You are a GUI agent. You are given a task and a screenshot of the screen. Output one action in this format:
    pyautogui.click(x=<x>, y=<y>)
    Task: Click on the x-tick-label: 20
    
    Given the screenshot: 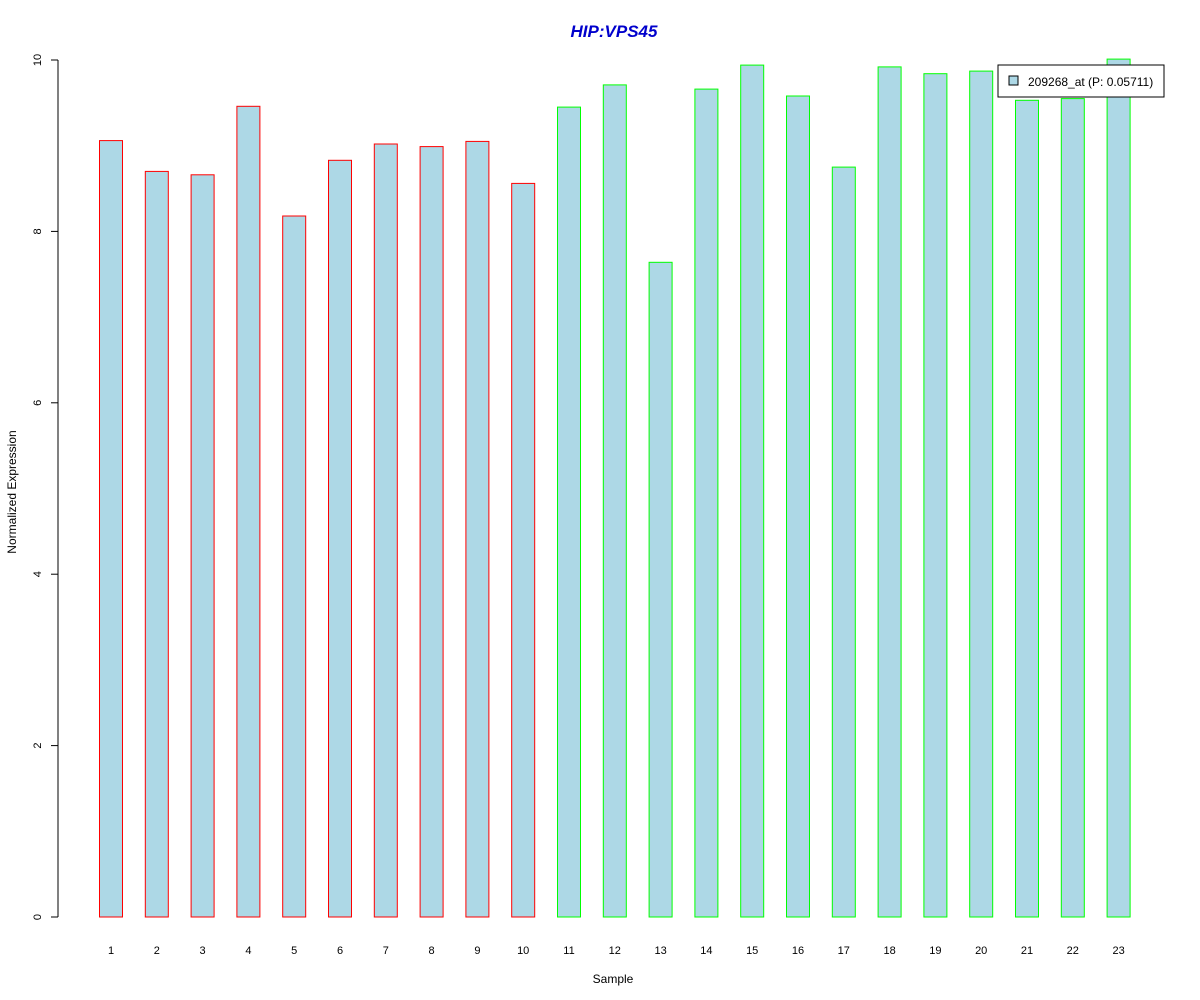 What is the action you would take?
    pyautogui.click(x=981, y=951)
    